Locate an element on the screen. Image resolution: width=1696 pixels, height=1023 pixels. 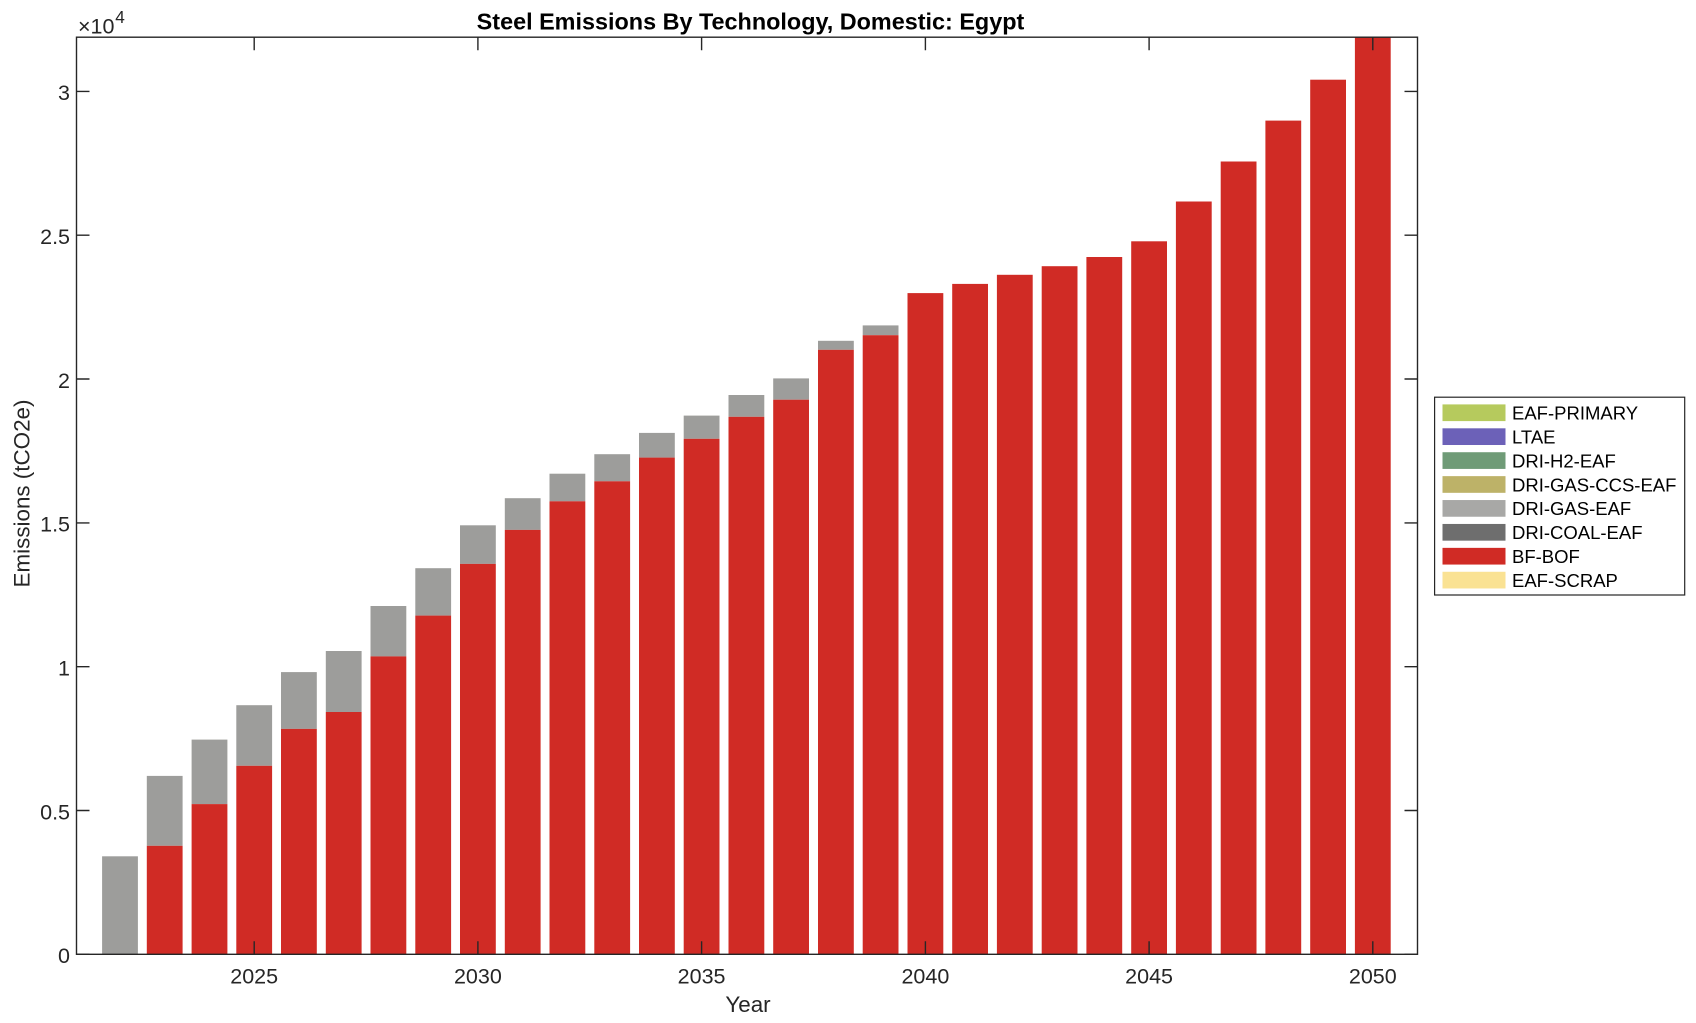
svg-text: BF-BOF is located at coordinates (1546, 556).